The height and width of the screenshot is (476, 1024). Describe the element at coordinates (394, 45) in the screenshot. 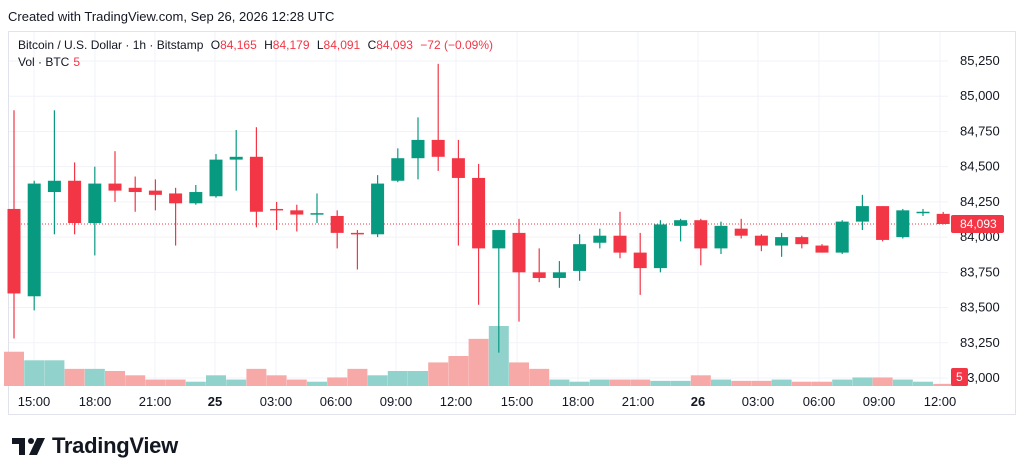

I see `close-value: 84,093` at that location.